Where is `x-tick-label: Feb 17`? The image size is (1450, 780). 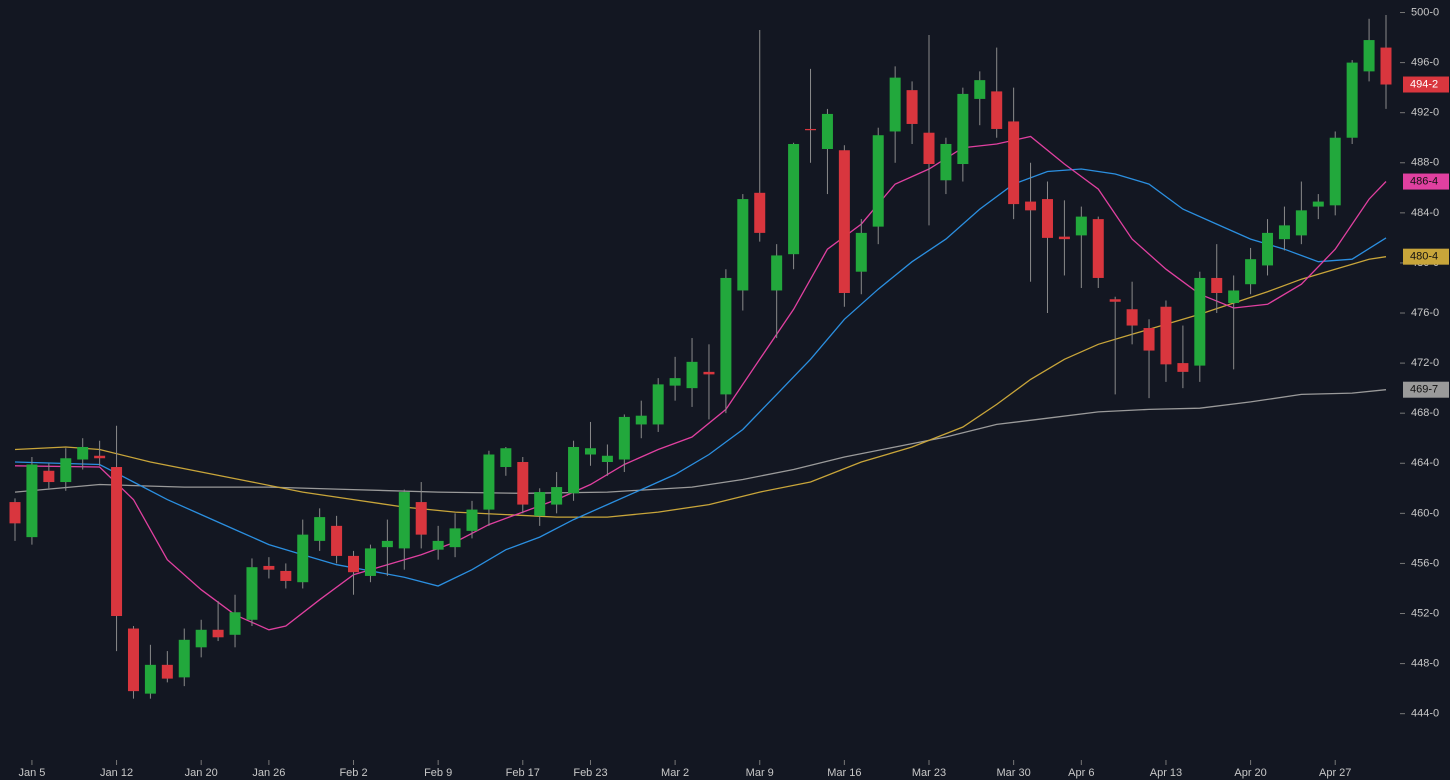
x-tick-label: Feb 17 is located at coordinates (523, 773).